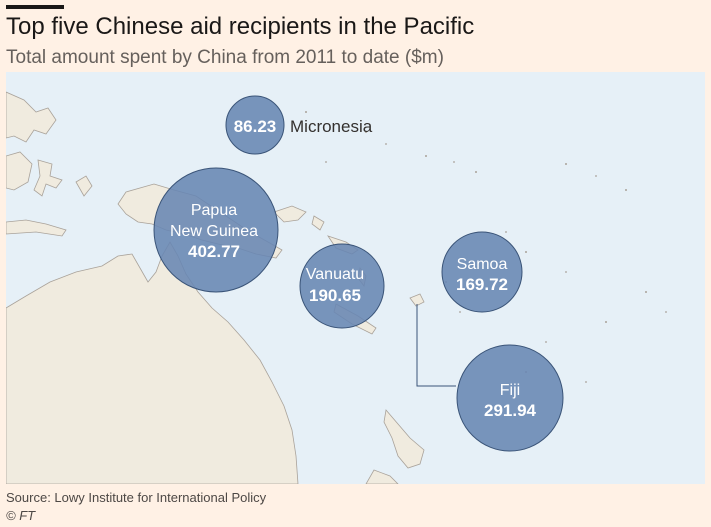 This screenshot has height=527, width=711. Describe the element at coordinates (48, 178) in the screenshot. I see `land-sulawesi` at that location.